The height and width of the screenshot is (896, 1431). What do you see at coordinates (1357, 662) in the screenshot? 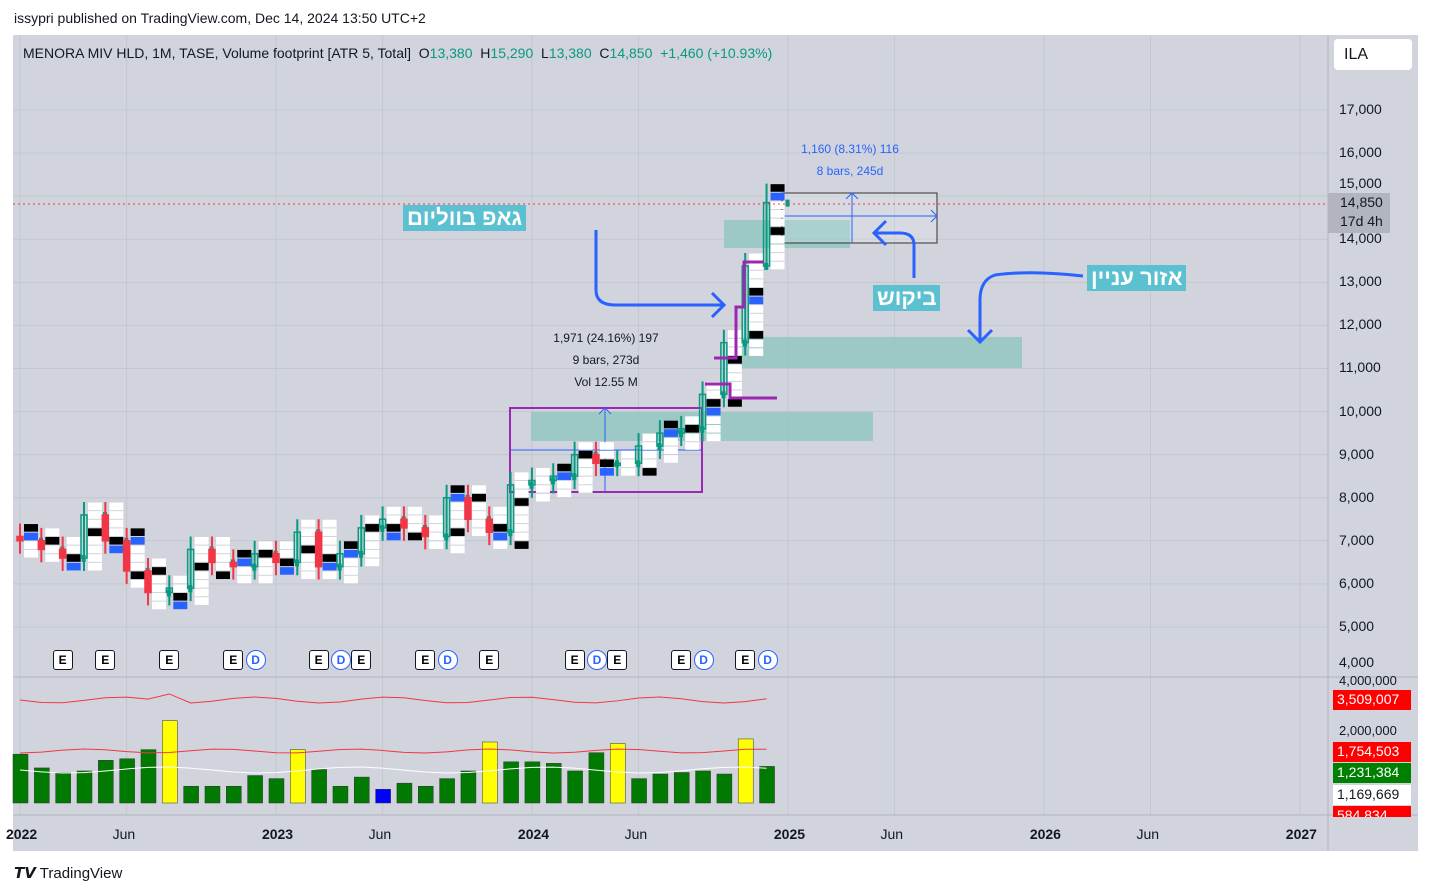
I see `price-tick: 4,000` at bounding box center [1357, 662].